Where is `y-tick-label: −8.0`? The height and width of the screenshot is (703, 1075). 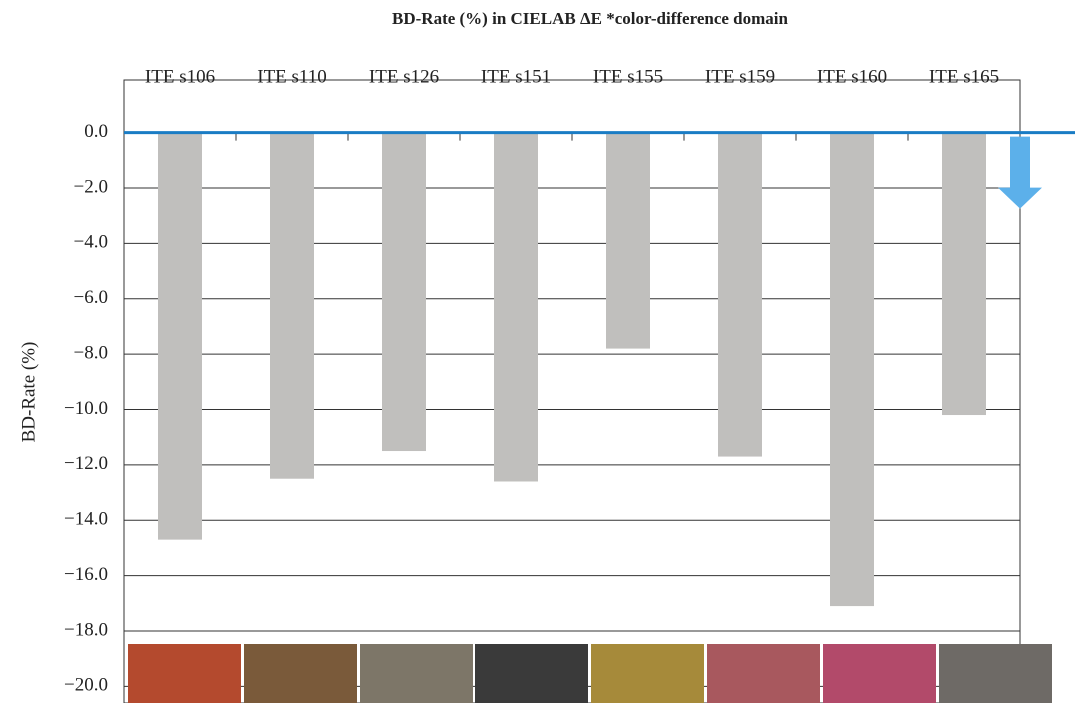
y-tick-label: −8.0 is located at coordinates (91, 352).